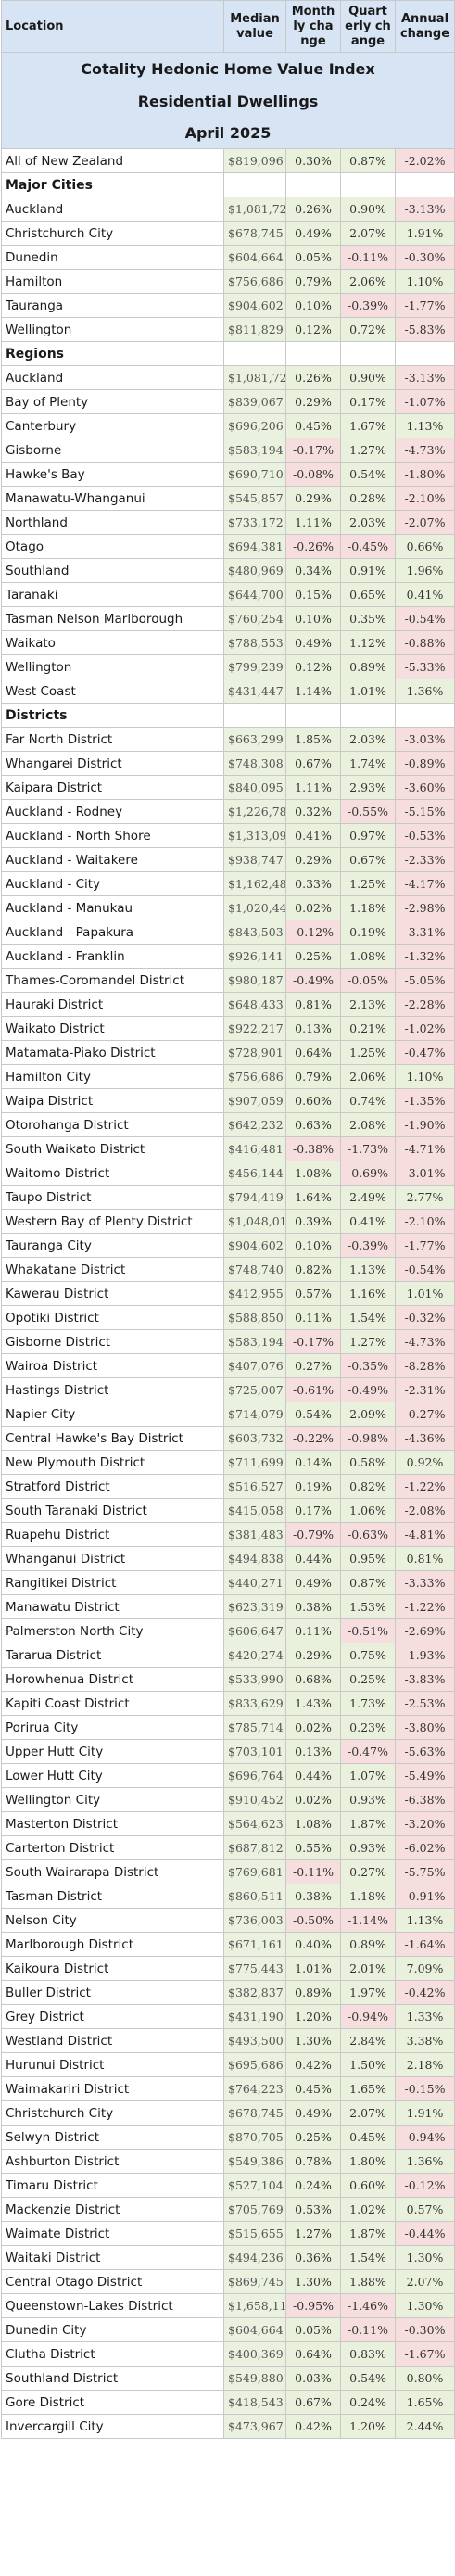  Describe the element at coordinates (425, 1799) in the screenshot. I see `annual-change: -6.38%` at that location.